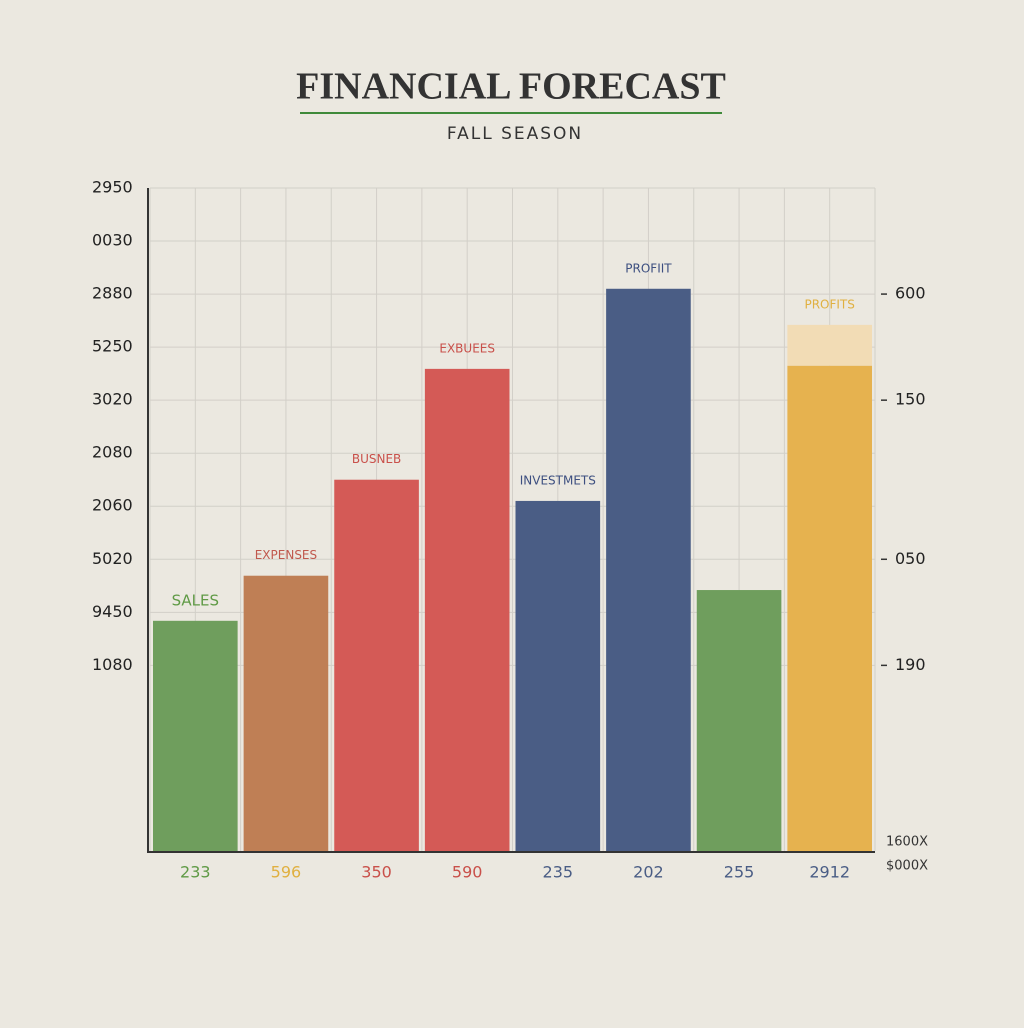  What do you see at coordinates (112, 505) in the screenshot?
I see `y-tick-label: 2060` at bounding box center [112, 505].